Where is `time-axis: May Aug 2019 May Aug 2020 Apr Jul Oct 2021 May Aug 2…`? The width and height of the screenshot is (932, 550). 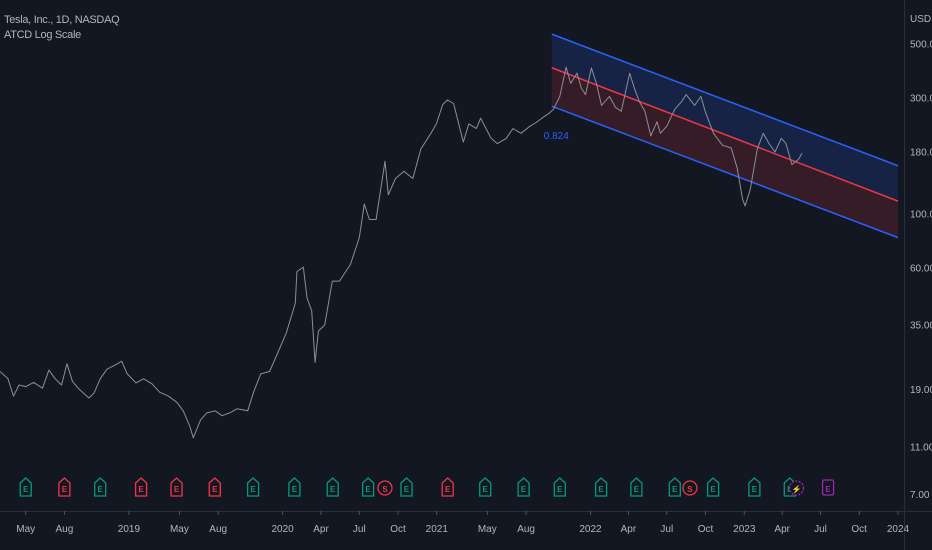 time-axis: May Aug 2019 May Aug 2020 Apr Jul Oct 2021 May Aug 2… is located at coordinates (463, 523).